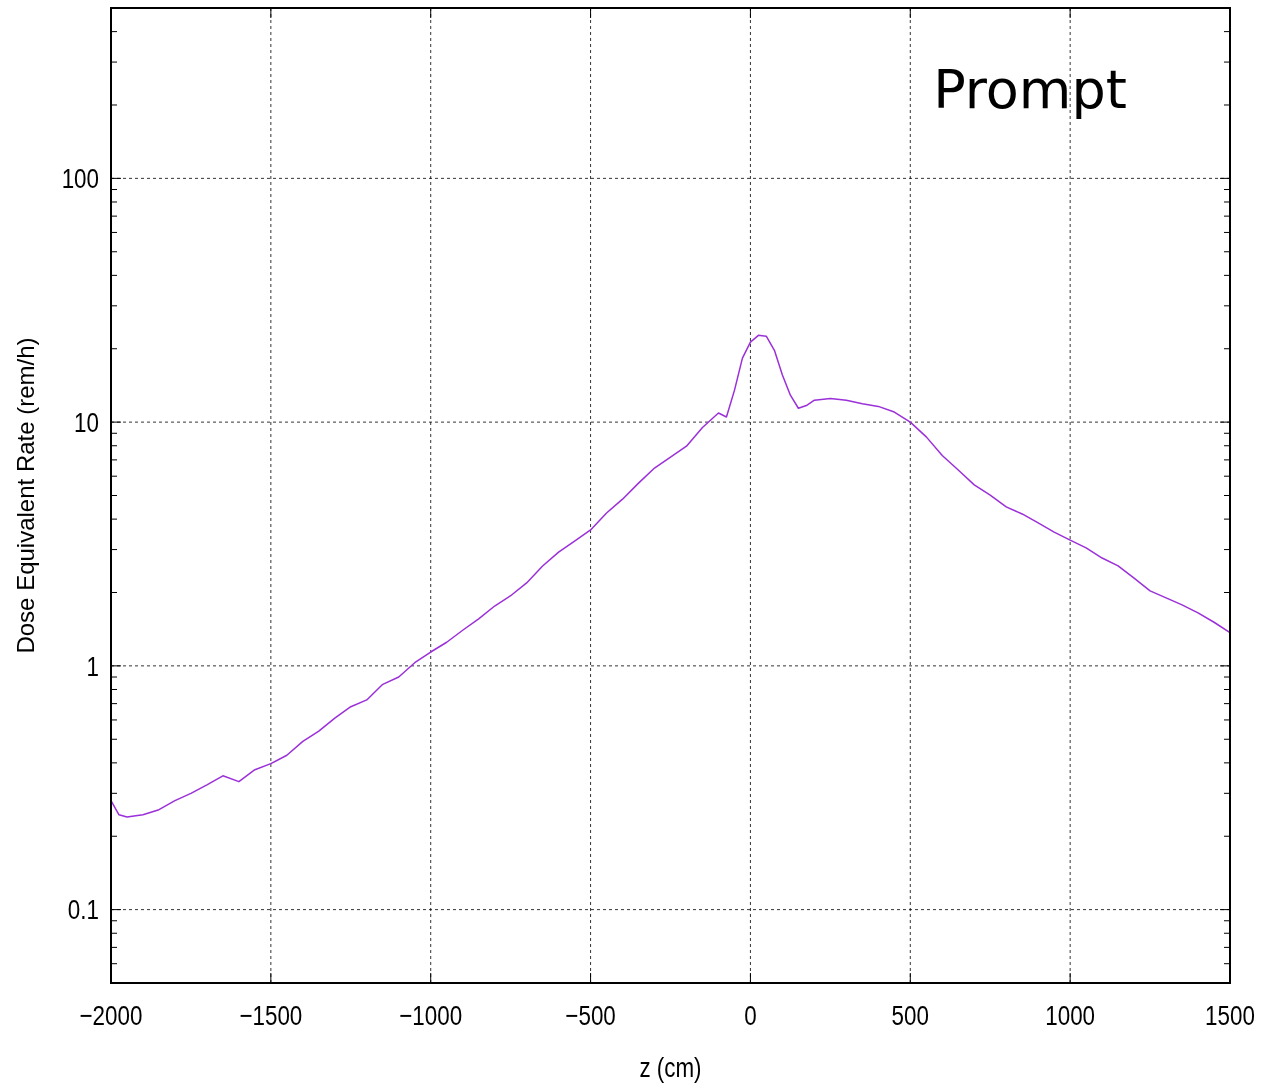 This screenshot has width=1266, height=1085. What do you see at coordinates (590, 1015) in the screenshot?
I see `x-tick-label: −500` at bounding box center [590, 1015].